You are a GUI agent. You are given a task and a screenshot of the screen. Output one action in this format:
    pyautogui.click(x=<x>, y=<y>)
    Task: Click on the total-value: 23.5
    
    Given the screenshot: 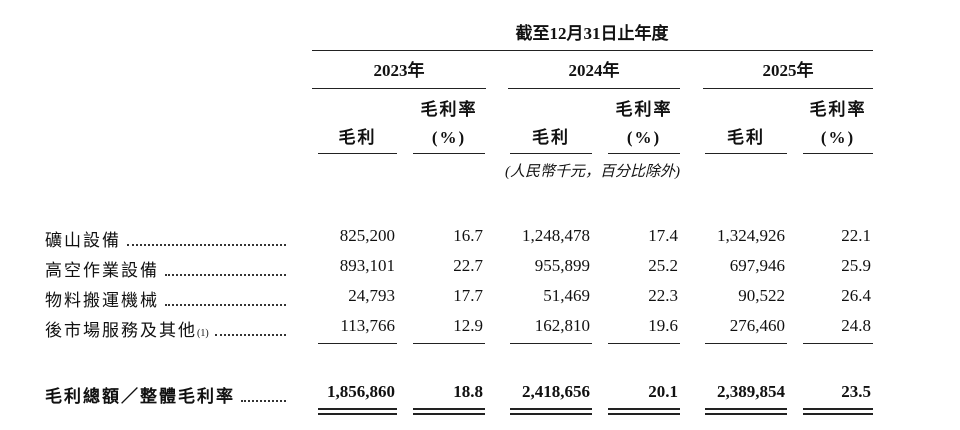 What is the action you would take?
    pyautogui.click(x=856, y=391)
    